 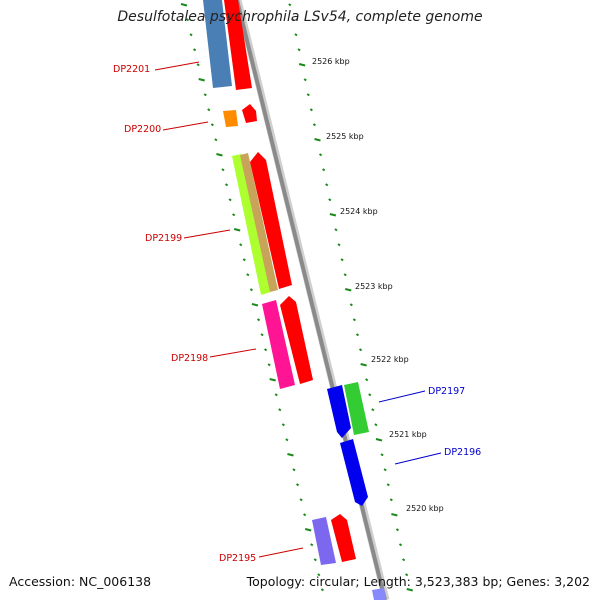 I want to click on gene-dp2196, so click(x=354, y=472).